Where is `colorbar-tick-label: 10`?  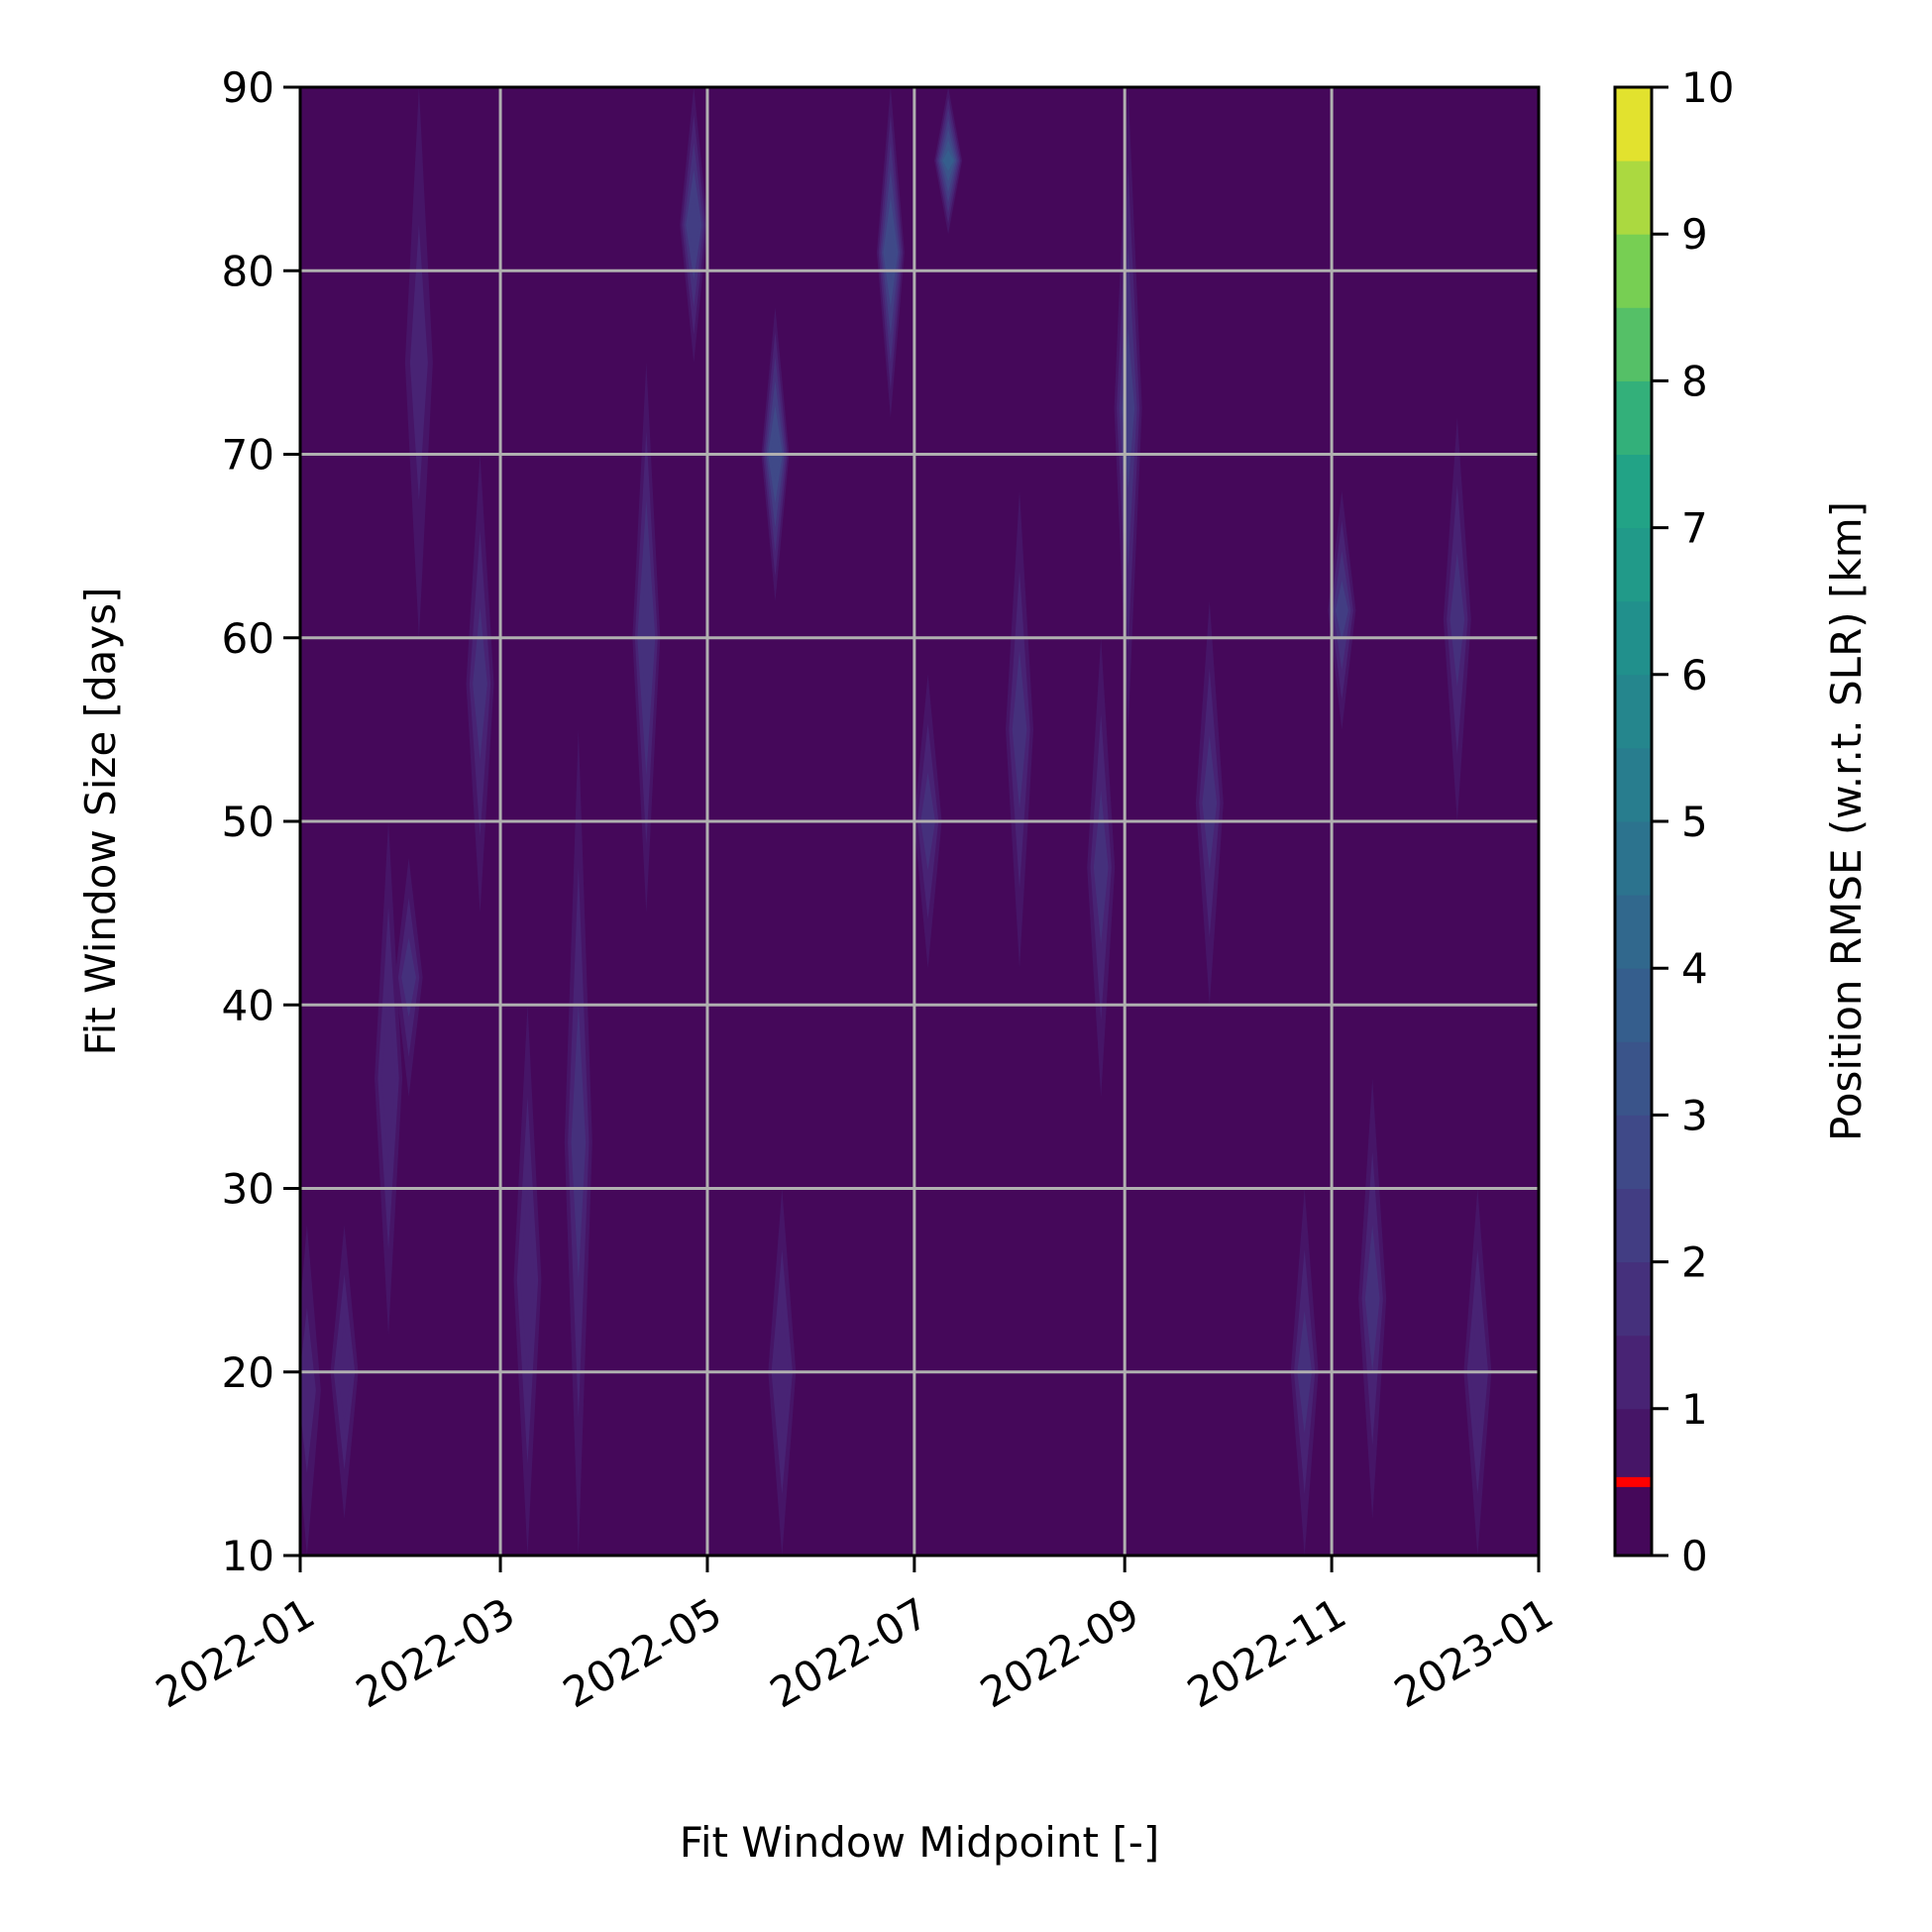
colorbar-tick-label: 10 is located at coordinates (1708, 88).